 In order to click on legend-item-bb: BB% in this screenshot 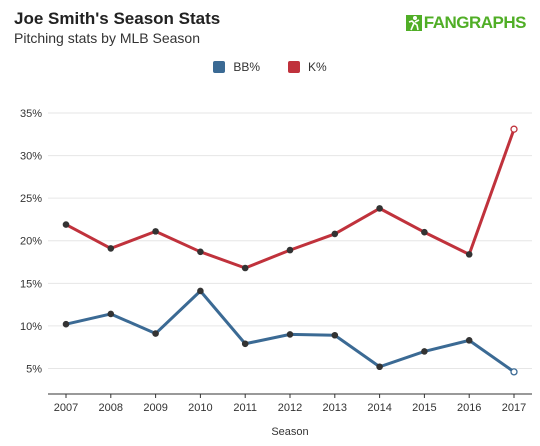, I will do `click(236, 67)`.